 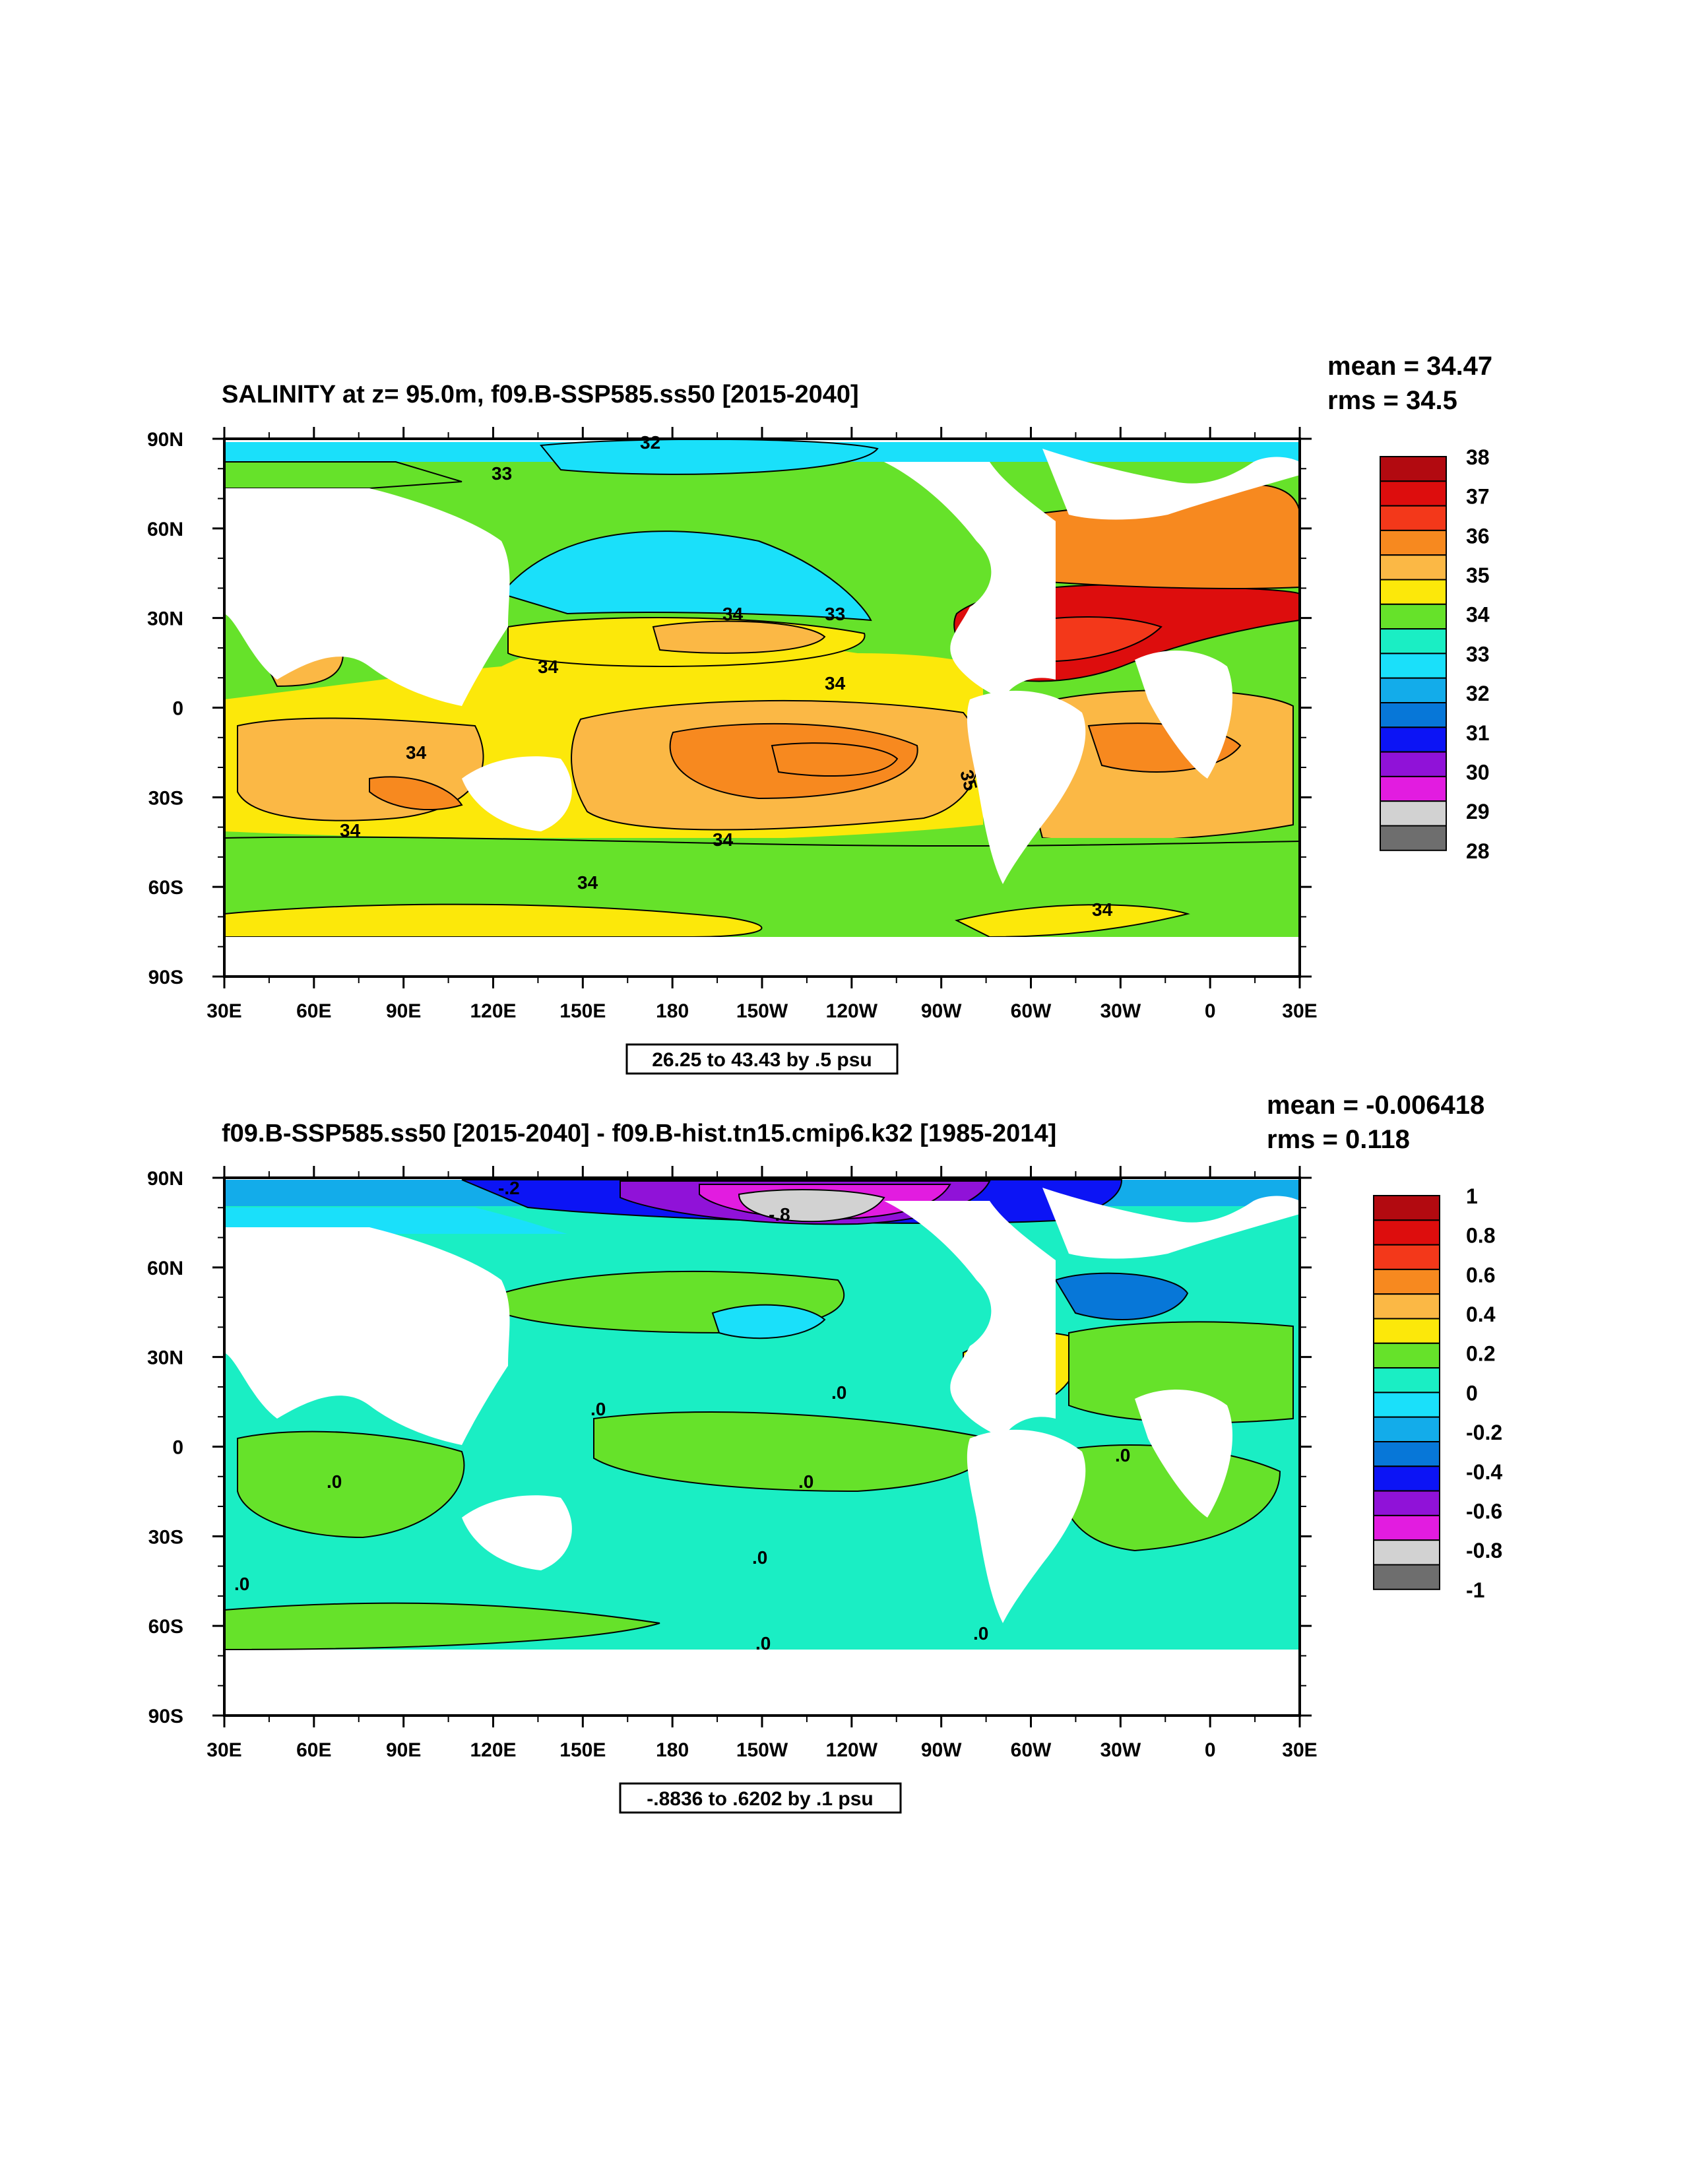 I want to click on x-tick-label: 60E, so click(x=313, y=1011).